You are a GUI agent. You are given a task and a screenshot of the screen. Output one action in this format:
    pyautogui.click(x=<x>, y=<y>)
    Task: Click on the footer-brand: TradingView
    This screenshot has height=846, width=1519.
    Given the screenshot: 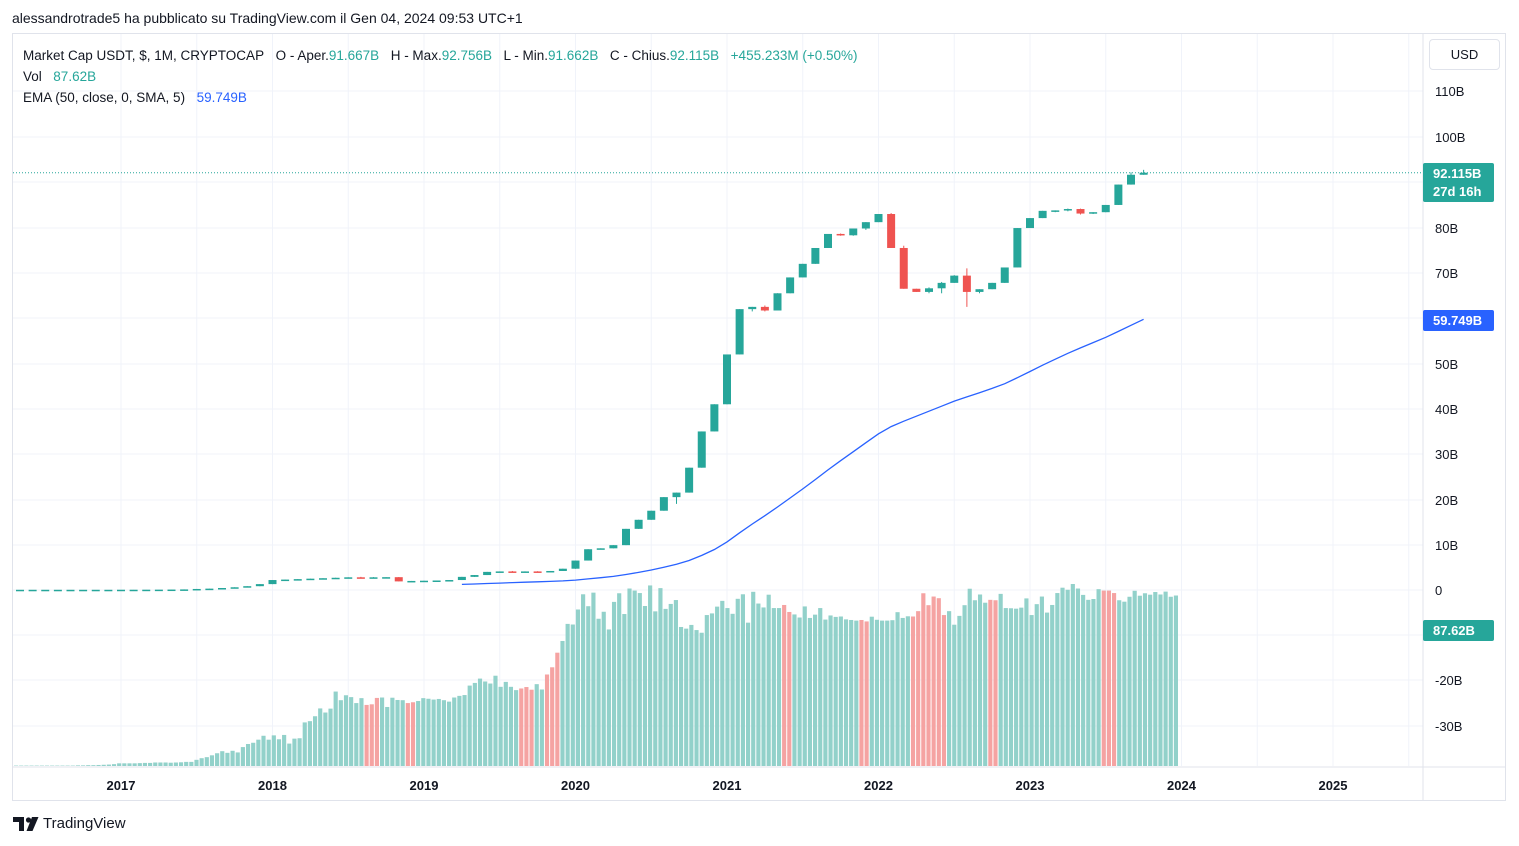 What is the action you would take?
    pyautogui.click(x=69, y=823)
    